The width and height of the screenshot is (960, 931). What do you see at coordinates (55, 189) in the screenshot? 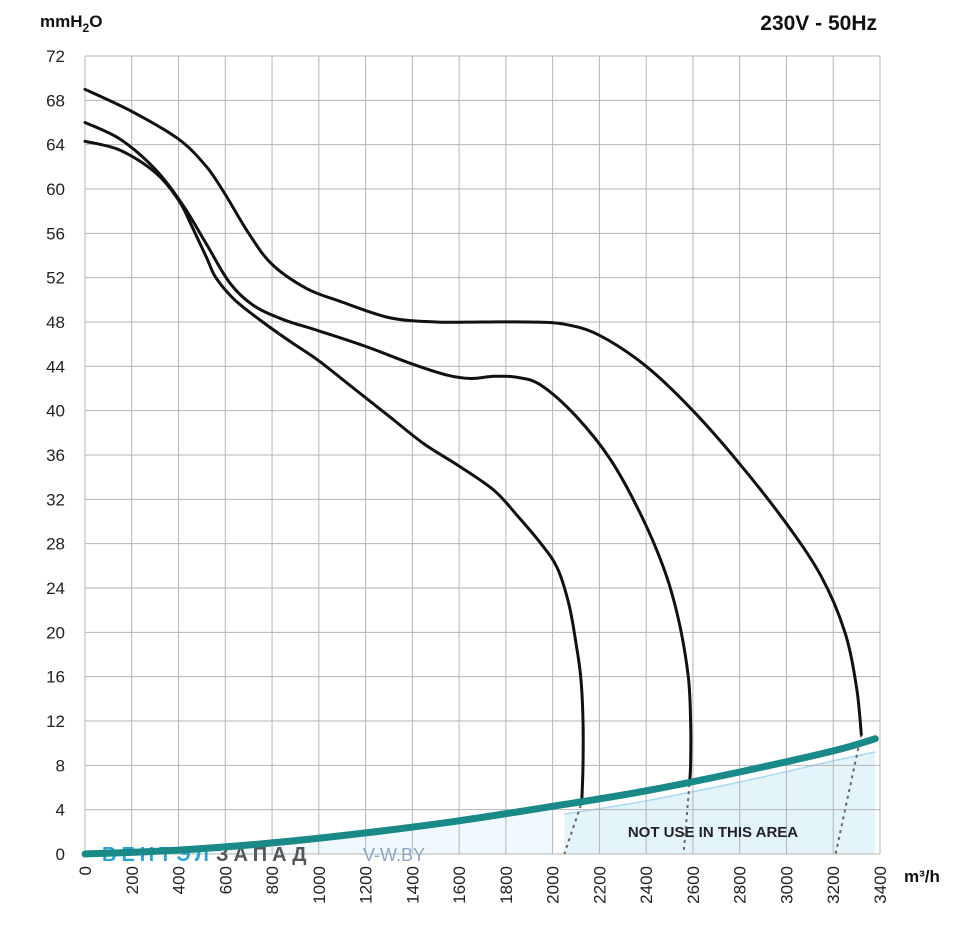
I see `y-tick-label: 60` at bounding box center [55, 189].